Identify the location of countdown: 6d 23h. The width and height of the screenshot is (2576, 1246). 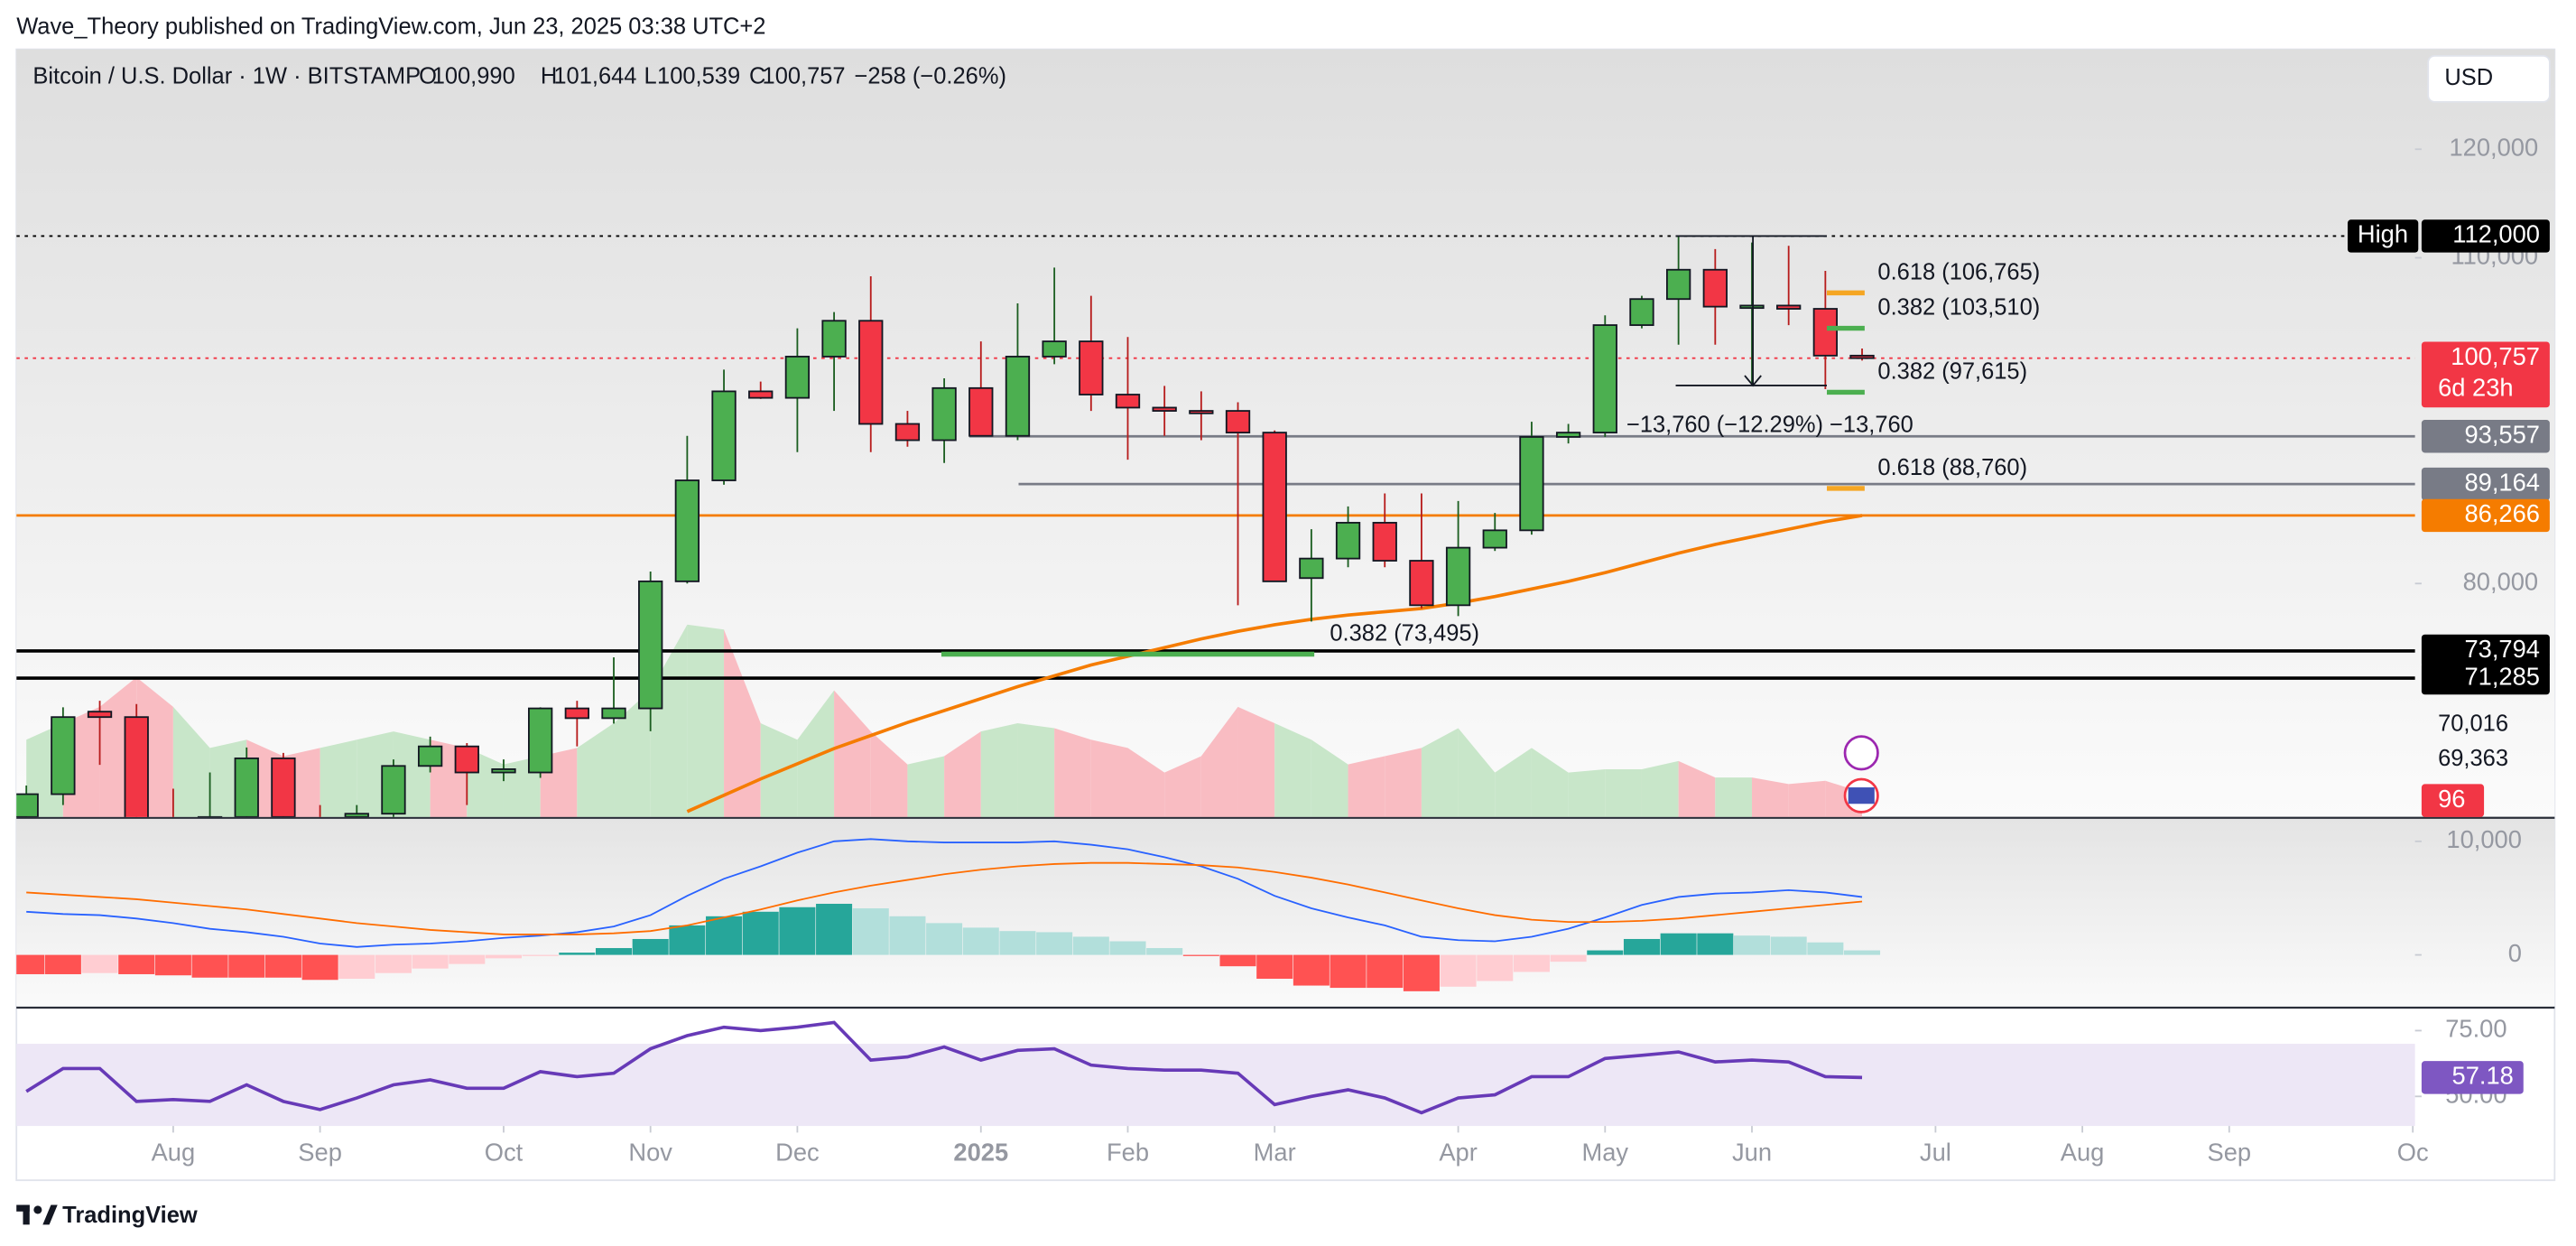
(2475, 387).